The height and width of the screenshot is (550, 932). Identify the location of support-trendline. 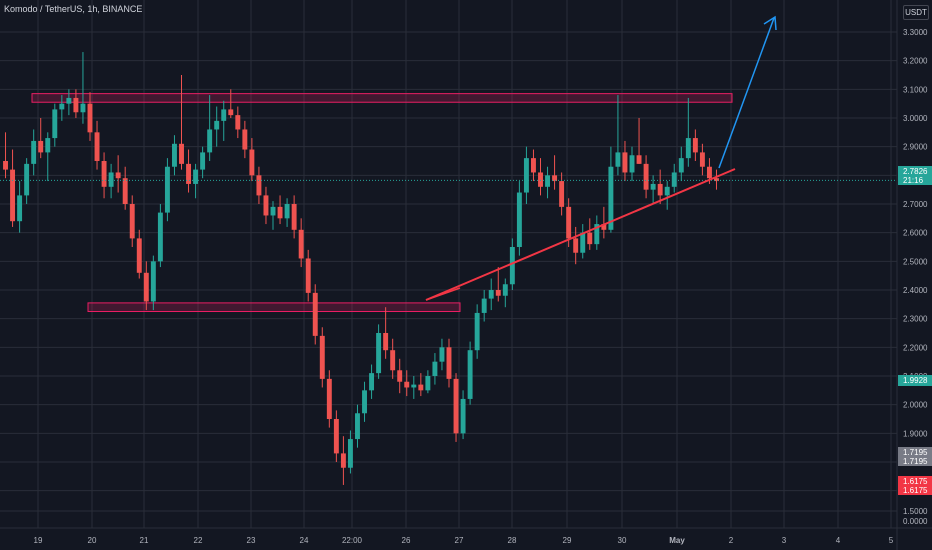
(580, 234).